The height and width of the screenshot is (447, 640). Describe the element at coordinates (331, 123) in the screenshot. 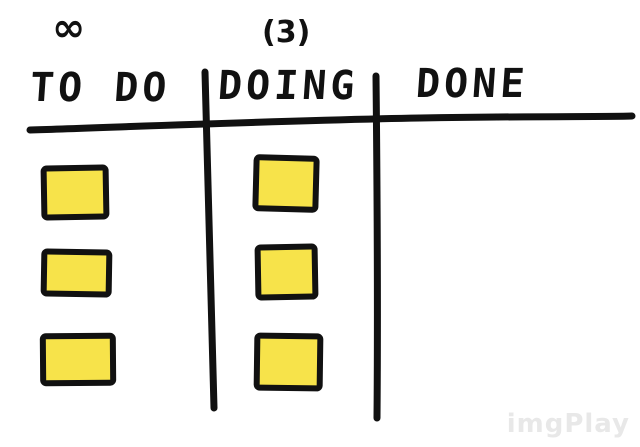

I see `header-divider-line` at that location.